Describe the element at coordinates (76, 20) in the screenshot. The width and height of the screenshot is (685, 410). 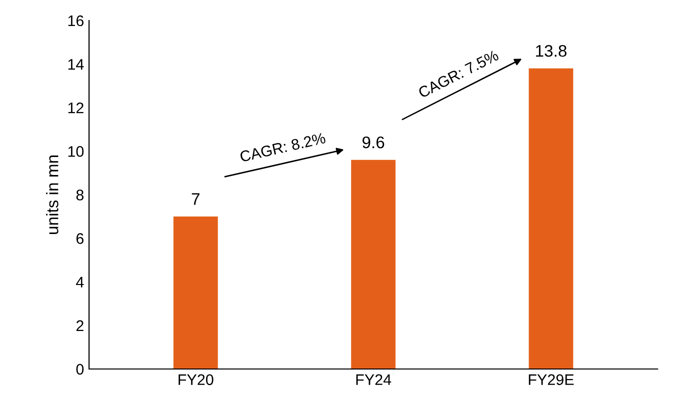
I see `y-tick-label: 16` at that location.